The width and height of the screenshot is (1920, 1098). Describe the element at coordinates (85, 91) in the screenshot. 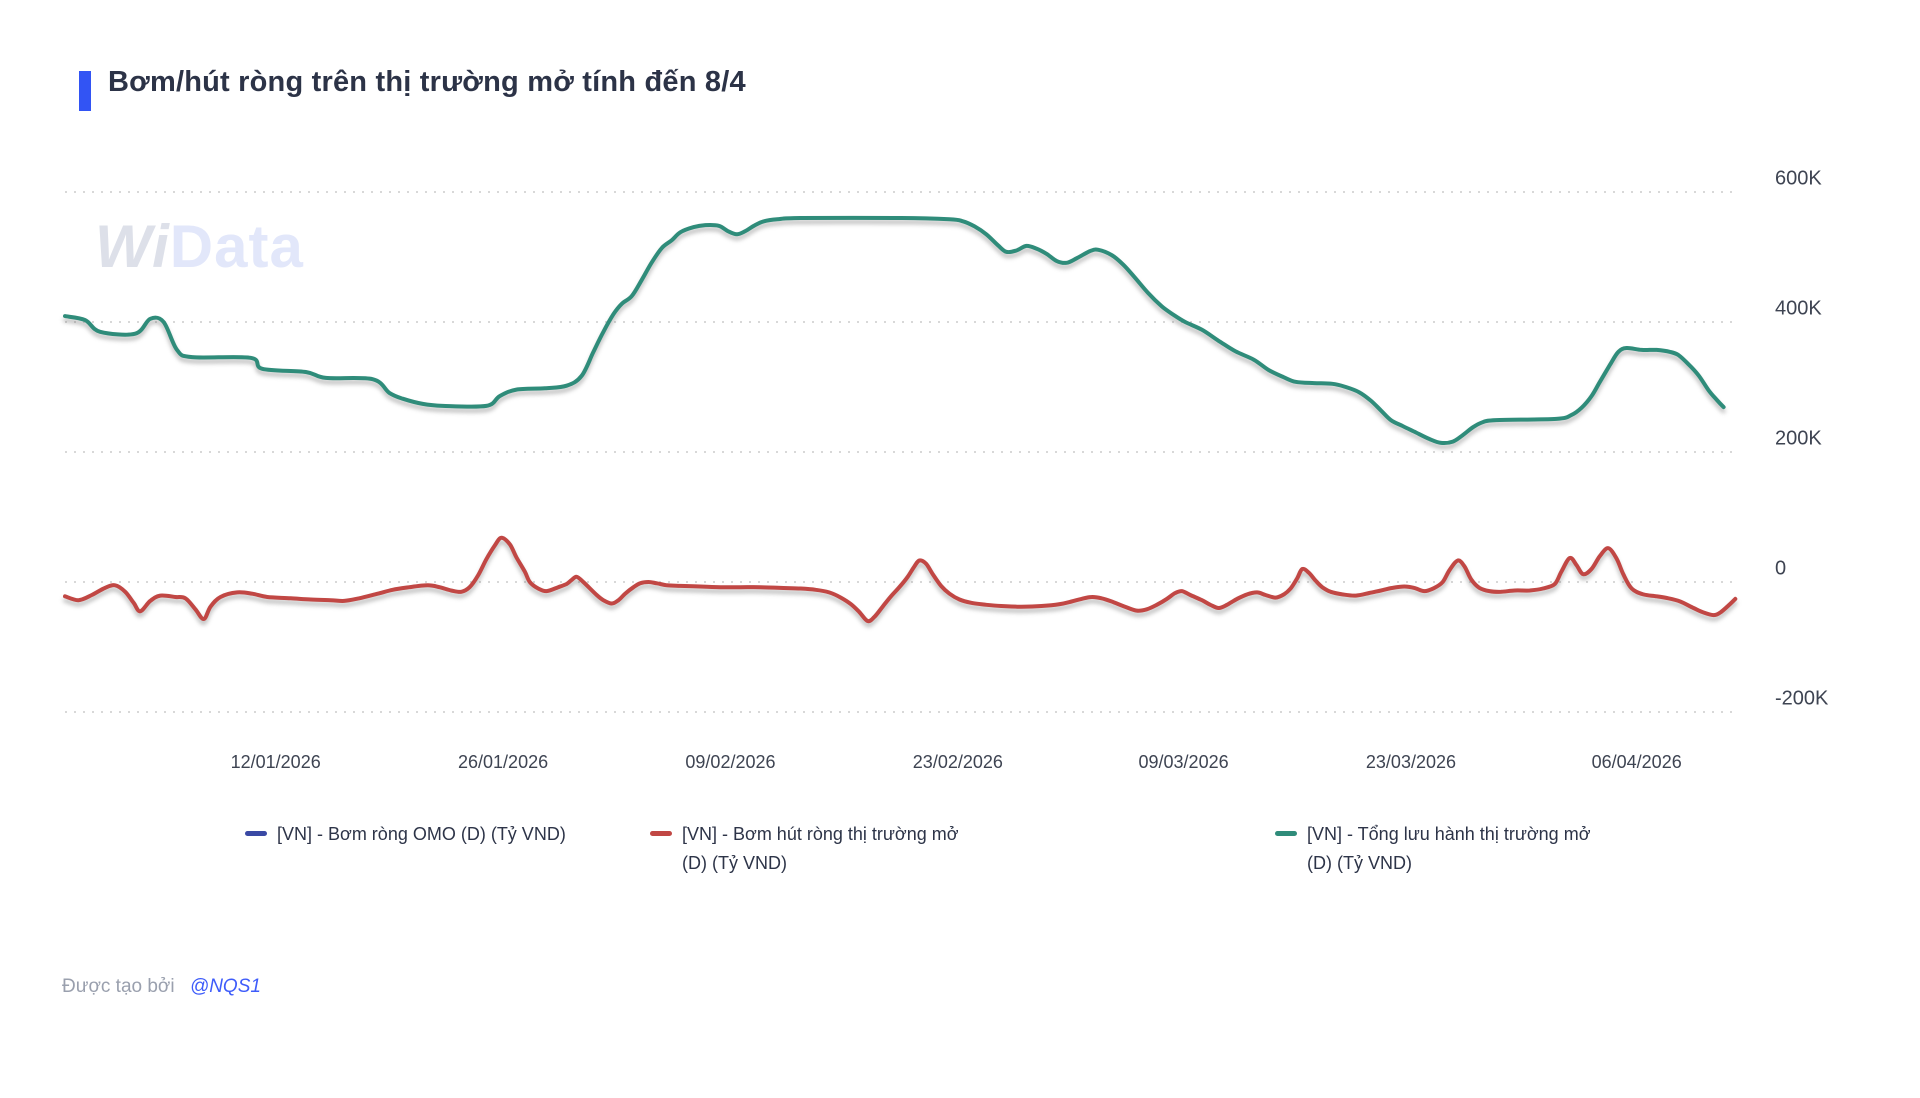

I see `title-accent-bar` at that location.